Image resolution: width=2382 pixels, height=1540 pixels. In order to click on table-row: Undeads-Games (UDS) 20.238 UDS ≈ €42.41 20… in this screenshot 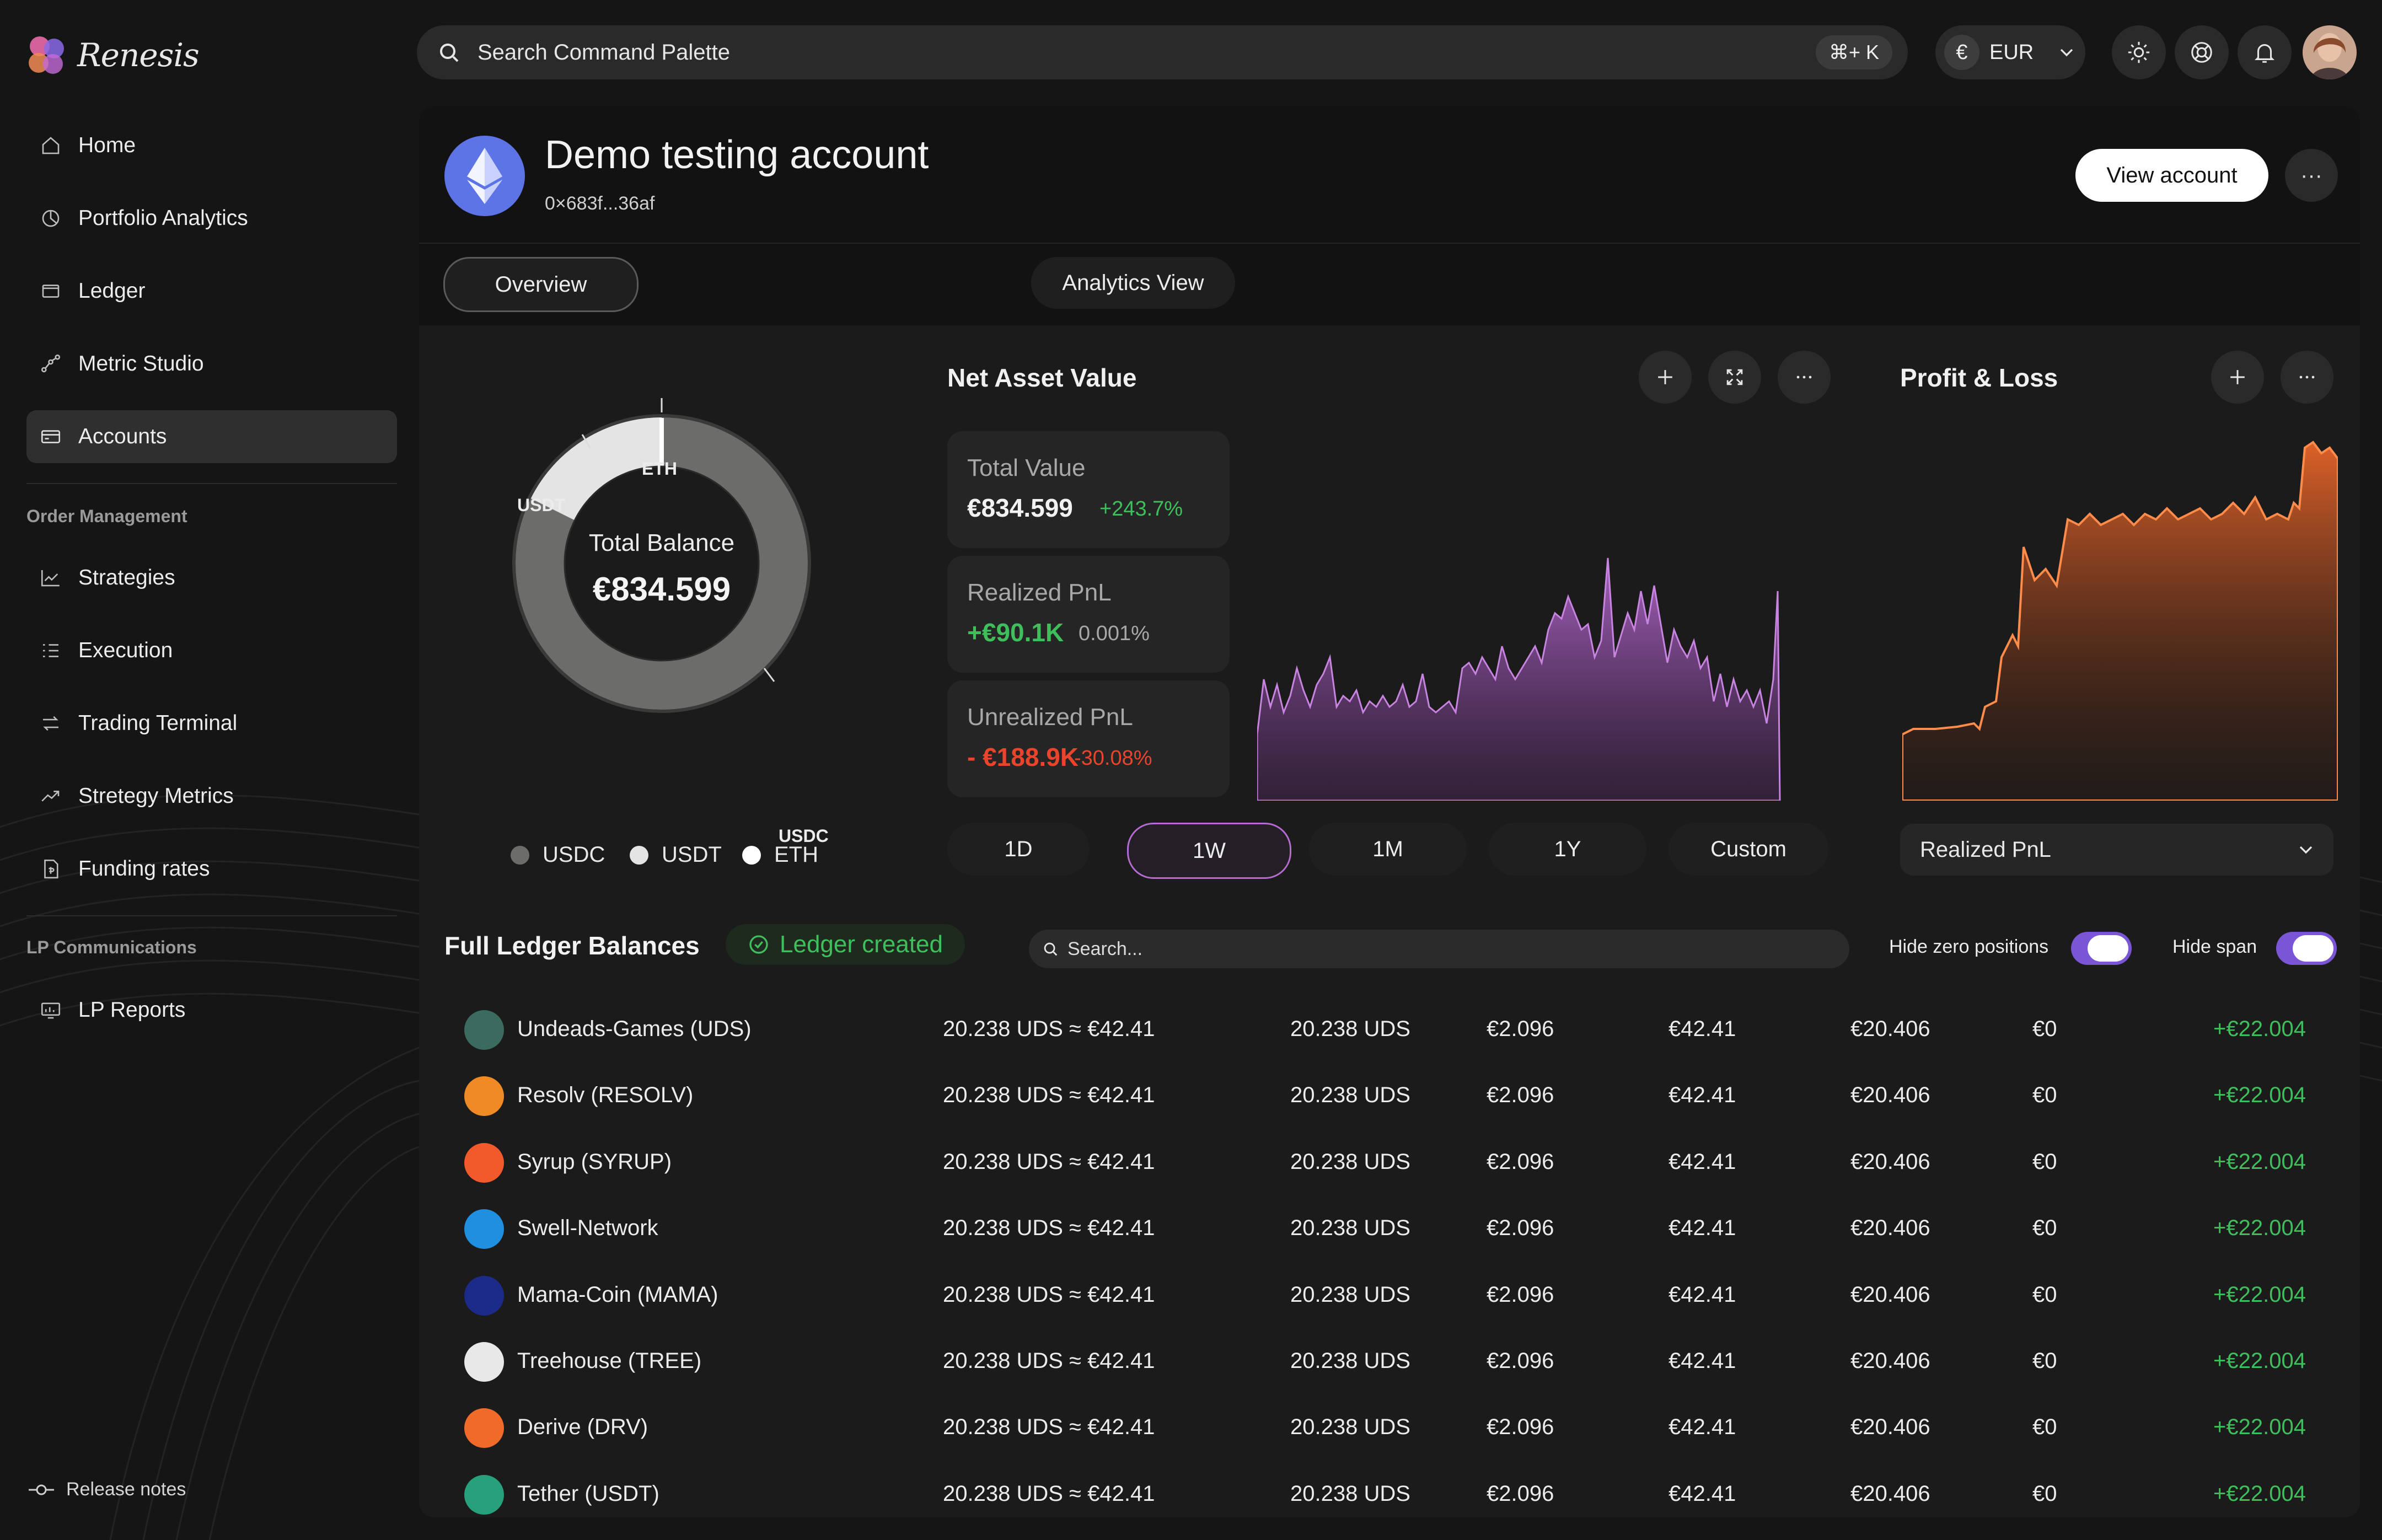, I will do `click(1392, 1029)`.